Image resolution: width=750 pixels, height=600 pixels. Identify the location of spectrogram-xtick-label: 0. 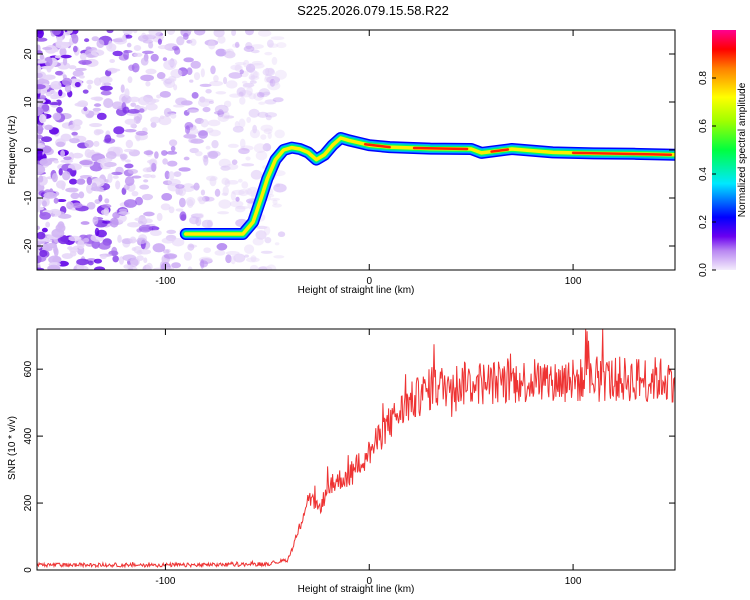
(369, 281).